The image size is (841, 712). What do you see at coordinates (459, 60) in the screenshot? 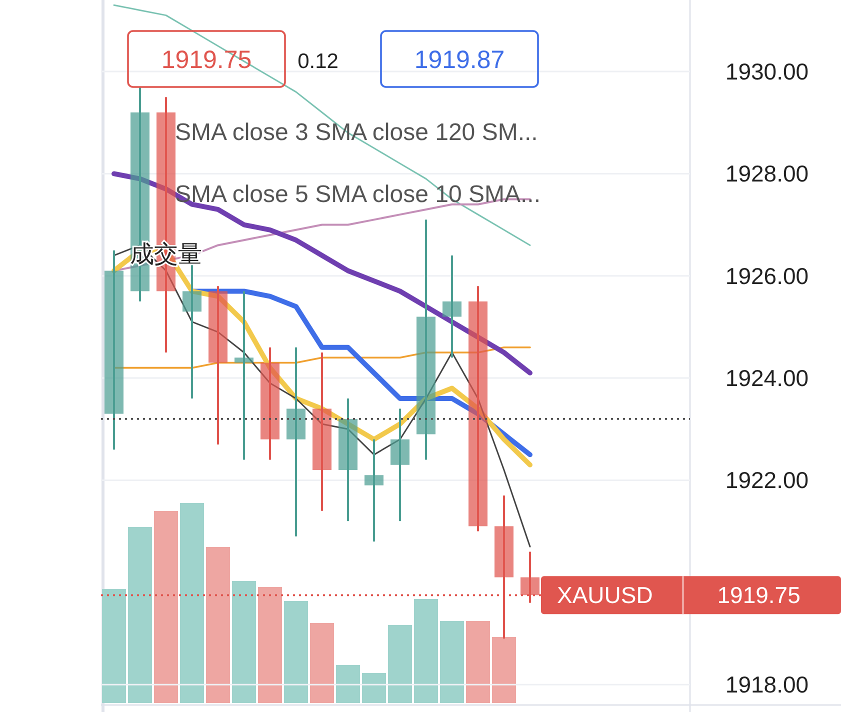
I see `annotation: 1919.87` at bounding box center [459, 60].